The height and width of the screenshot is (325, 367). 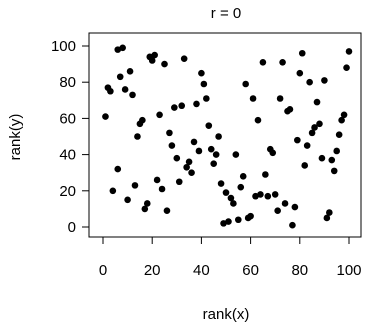 What do you see at coordinates (67, 82) in the screenshot?
I see `y-tick-label: 80` at bounding box center [67, 82].